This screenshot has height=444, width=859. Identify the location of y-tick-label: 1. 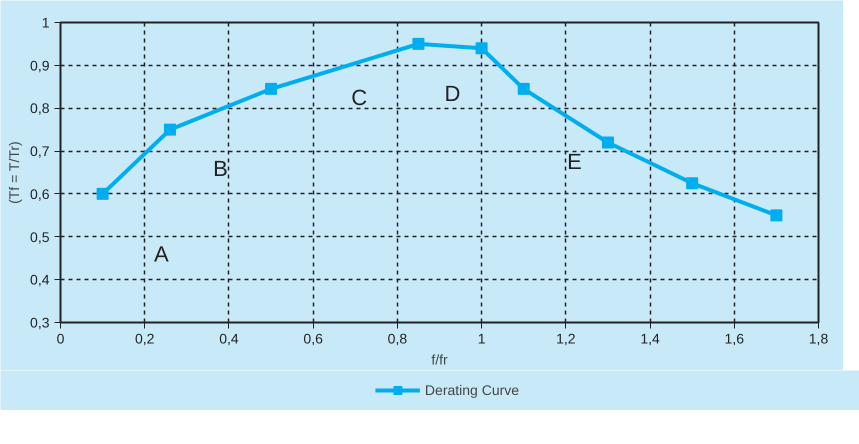
(46, 22).